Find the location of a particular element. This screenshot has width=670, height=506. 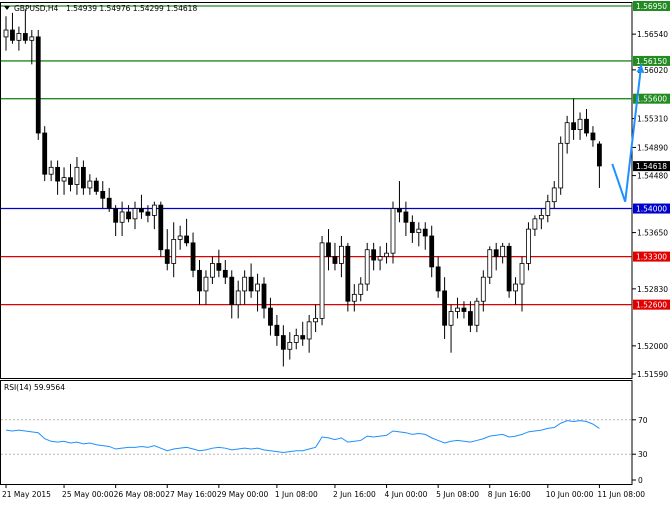

level-price-label: 1.53300 is located at coordinates (651, 257).